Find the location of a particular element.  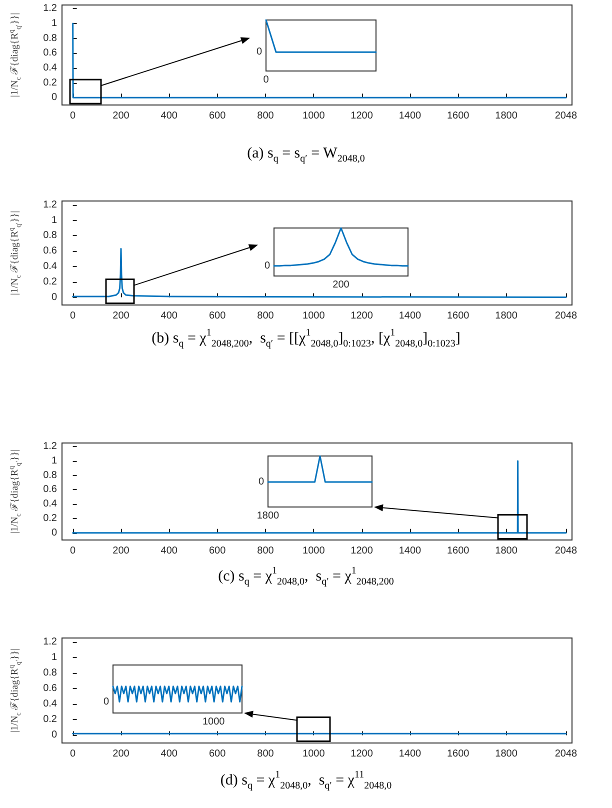

annotation: 1000 is located at coordinates (214, 722).